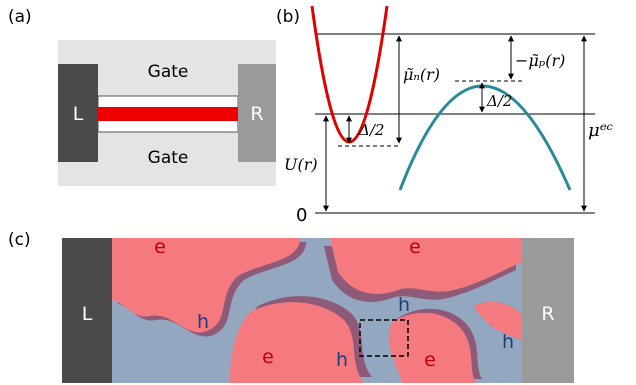  Describe the element at coordinates (301, 164) in the screenshot. I see `U-label: U(r)` at that location.